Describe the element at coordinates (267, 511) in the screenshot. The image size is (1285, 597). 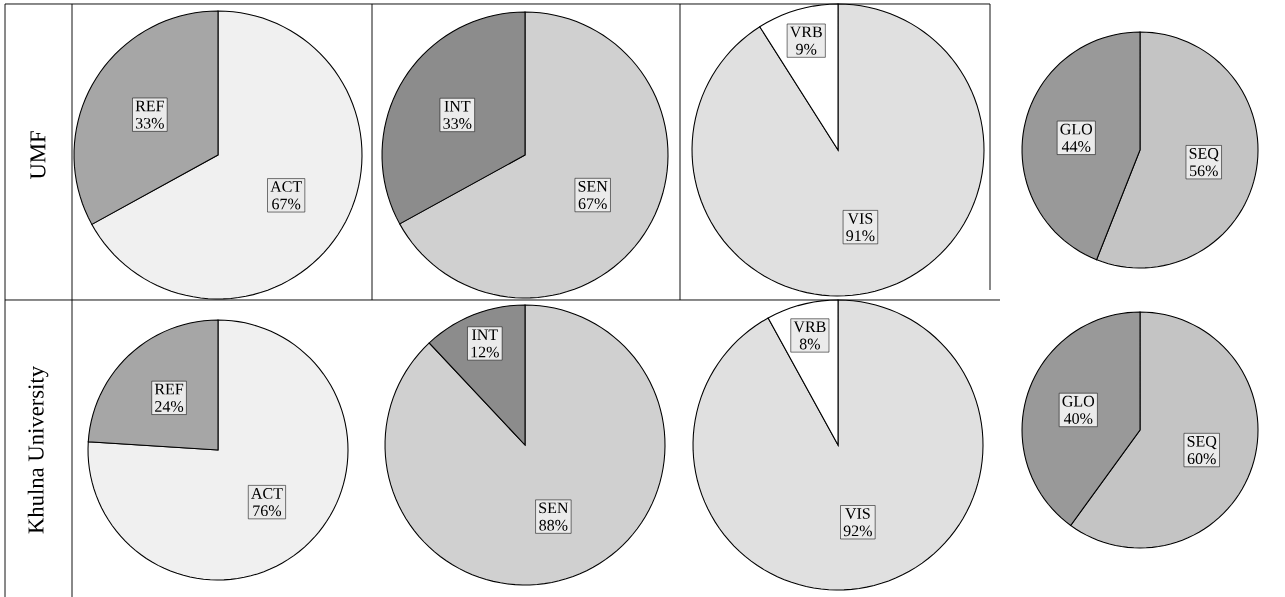
I see `data-label: 76%` at that location.